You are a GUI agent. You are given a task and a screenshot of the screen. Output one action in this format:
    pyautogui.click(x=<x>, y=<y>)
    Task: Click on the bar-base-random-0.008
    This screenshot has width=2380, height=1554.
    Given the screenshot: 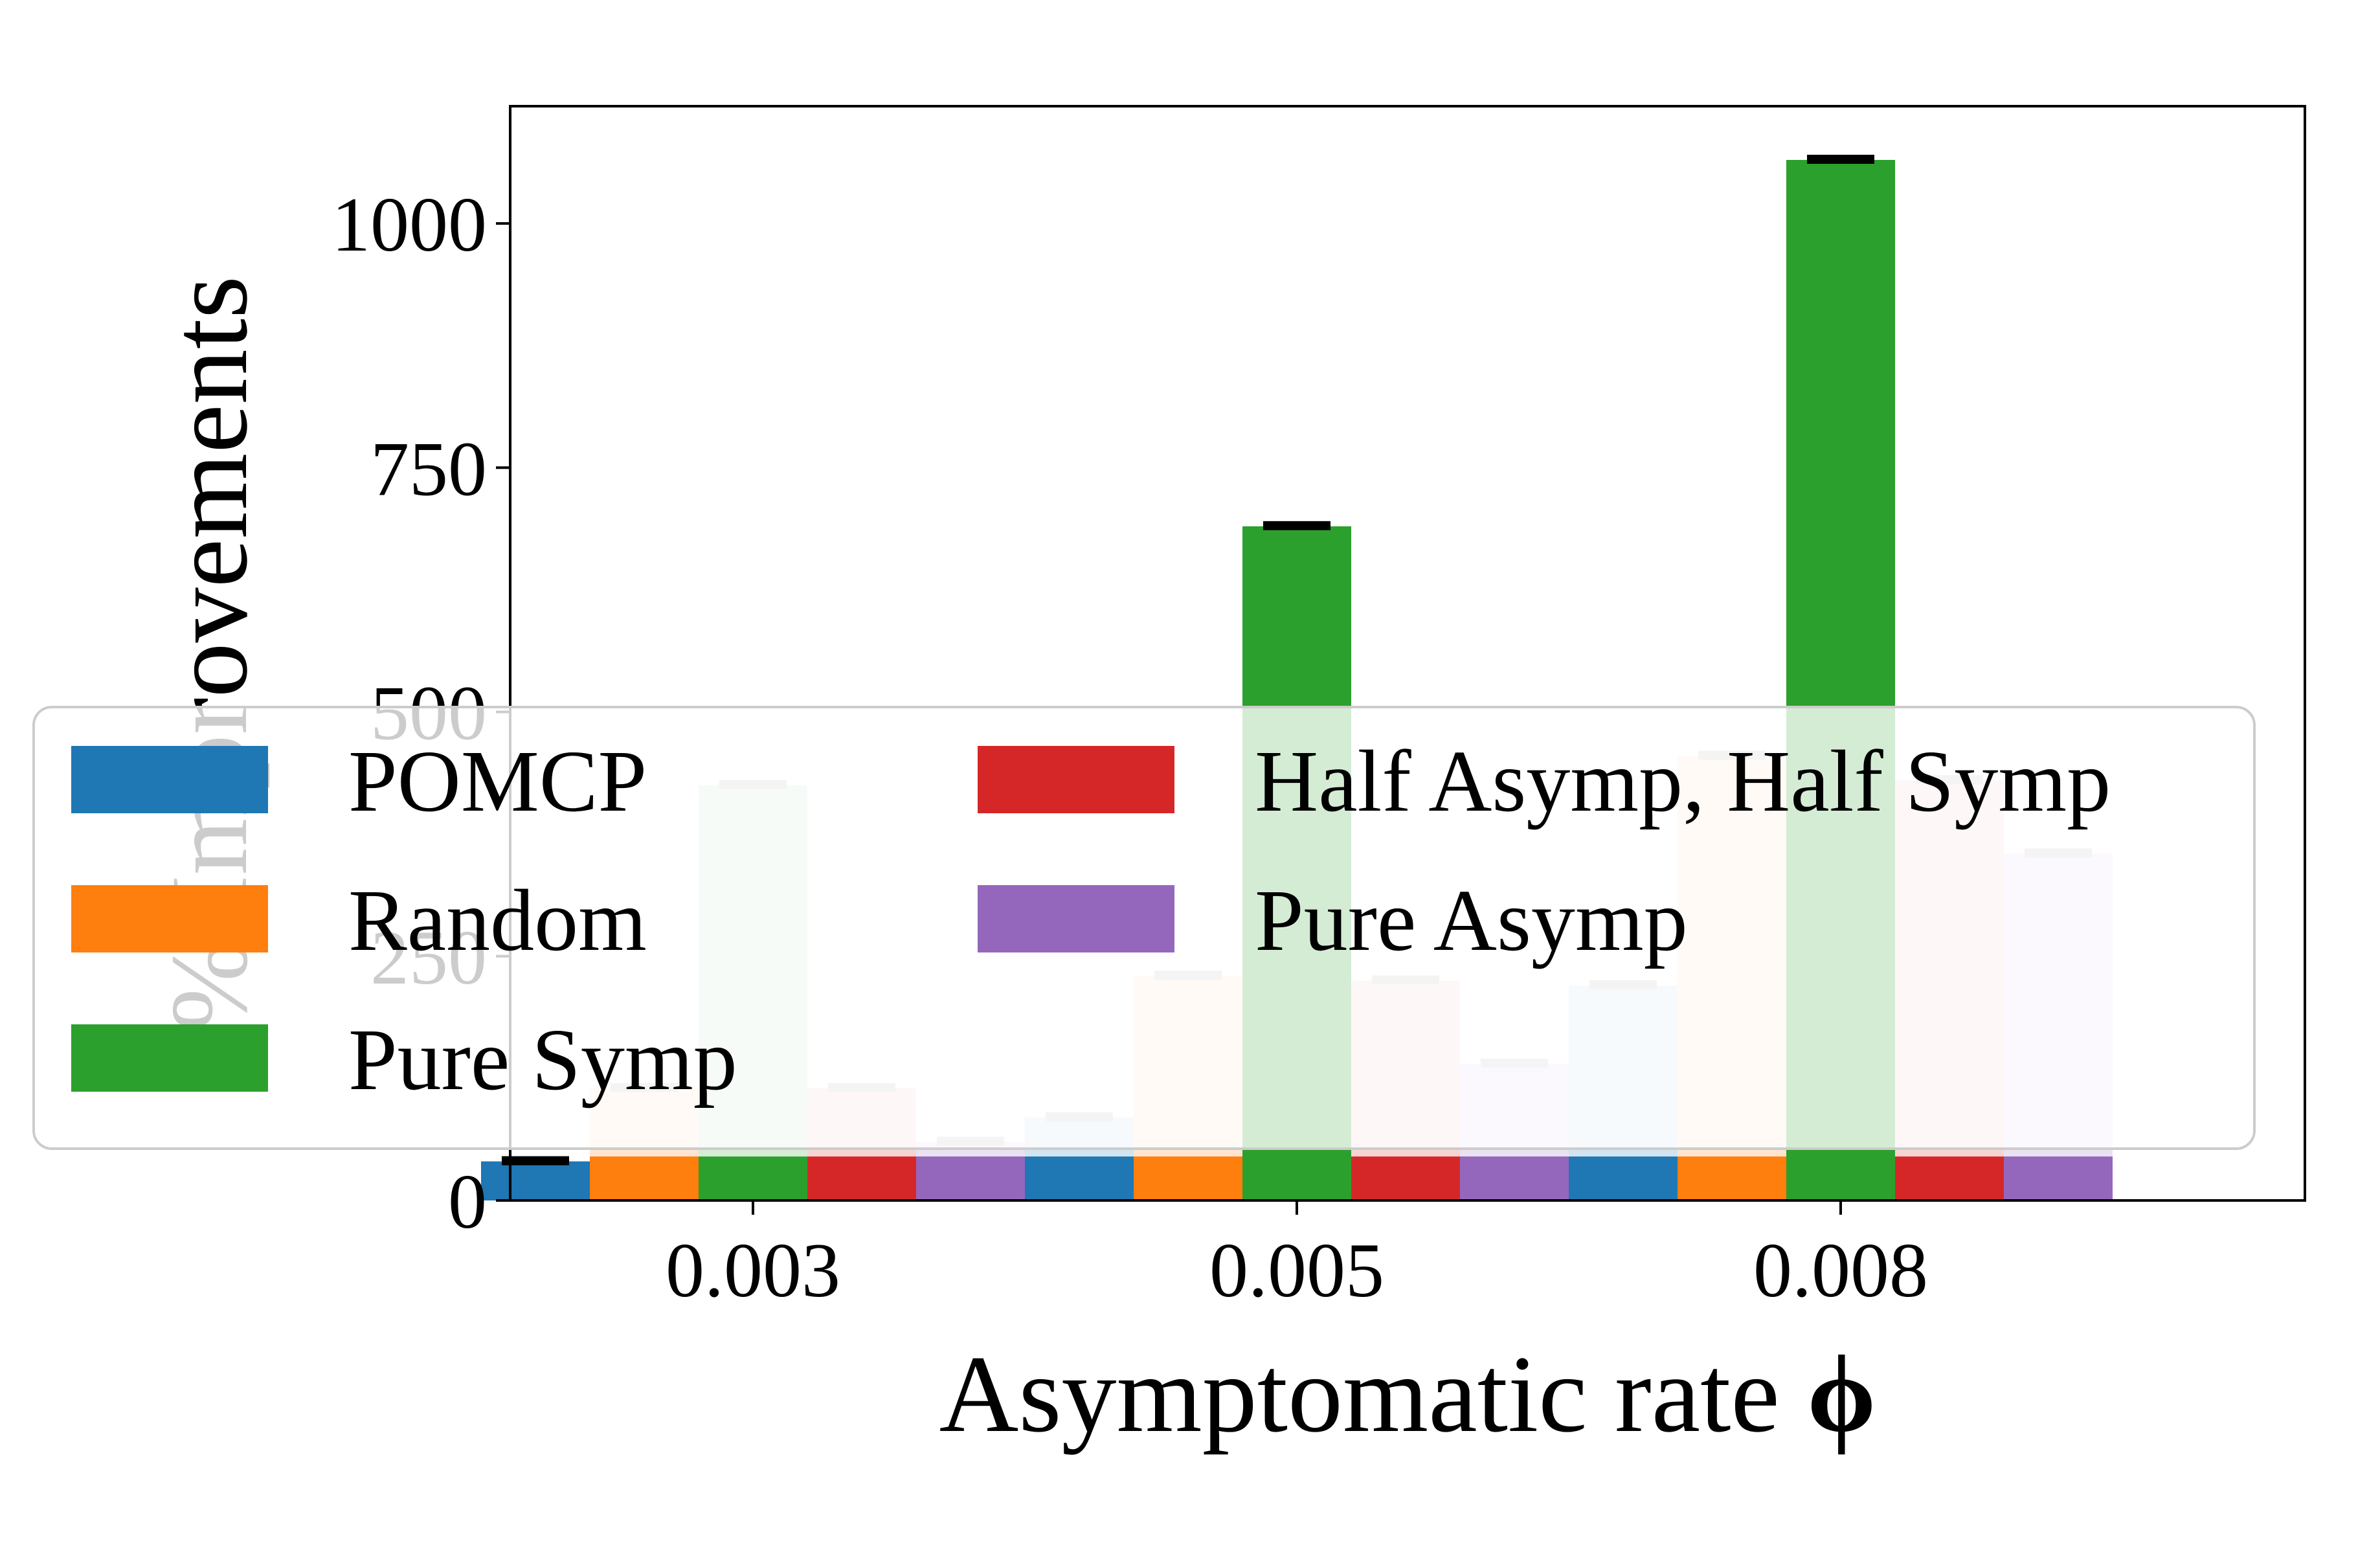 What is the action you would take?
    pyautogui.click(x=1732, y=1178)
    